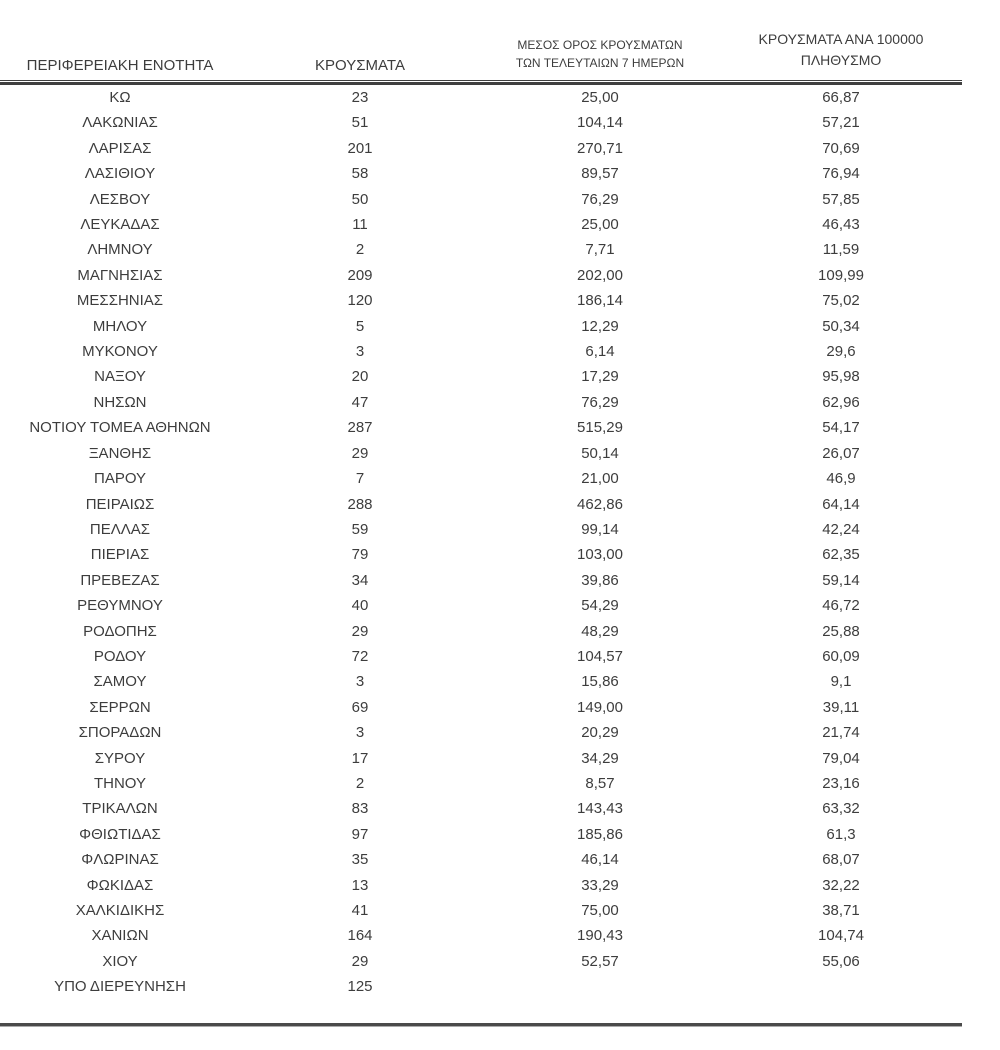 Image resolution: width=1000 pixels, height=1050 pixels. What do you see at coordinates (120, 352) in the screenshot?
I see `region-name: ΜΥΚΟΝΟΥ` at bounding box center [120, 352].